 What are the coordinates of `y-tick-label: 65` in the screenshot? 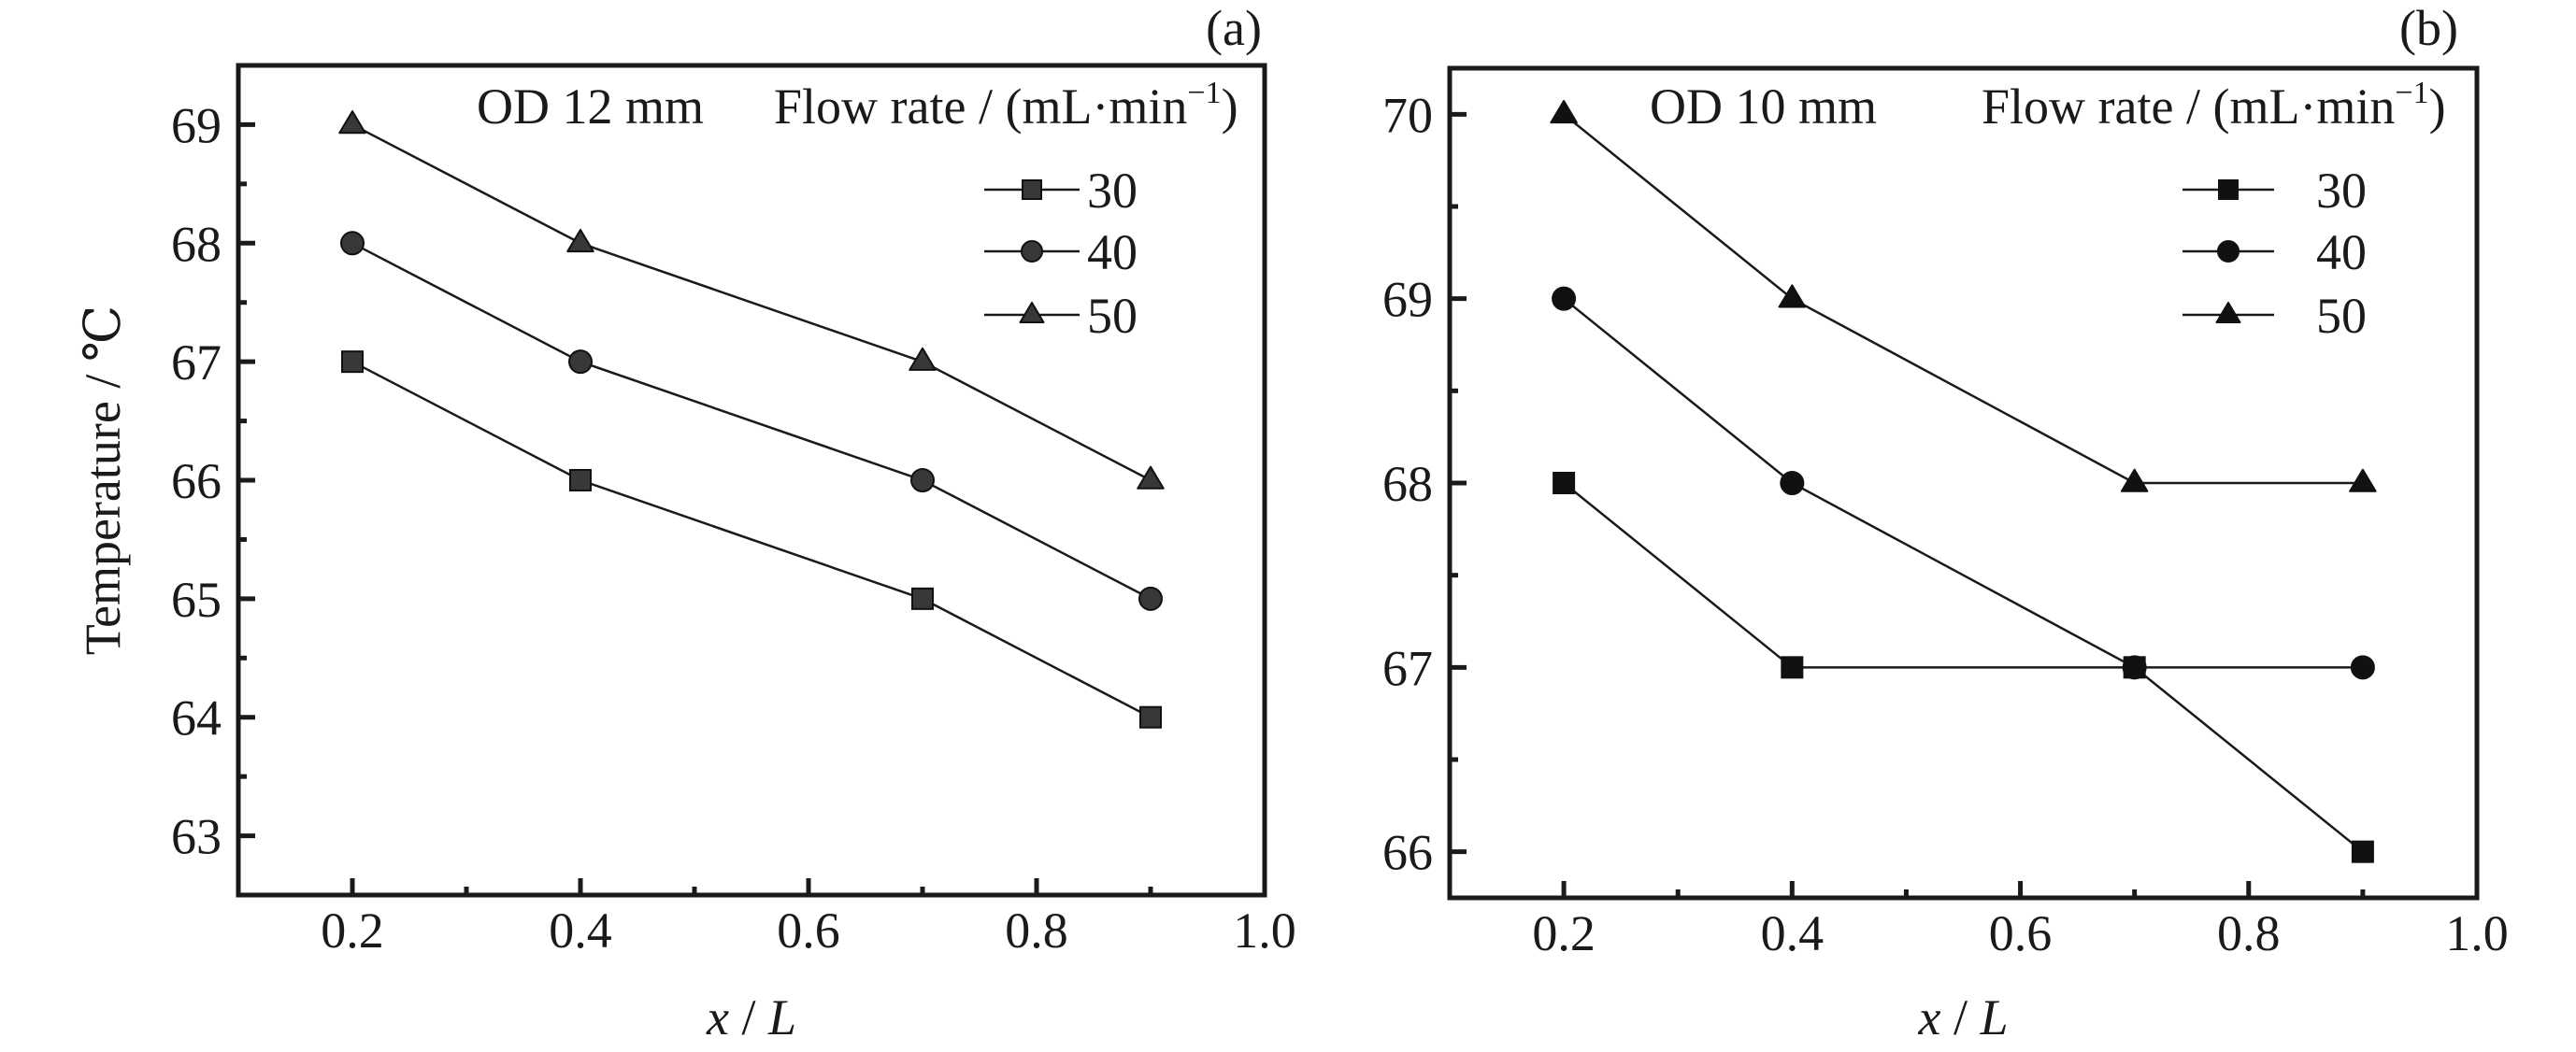 It's located at (196, 600).